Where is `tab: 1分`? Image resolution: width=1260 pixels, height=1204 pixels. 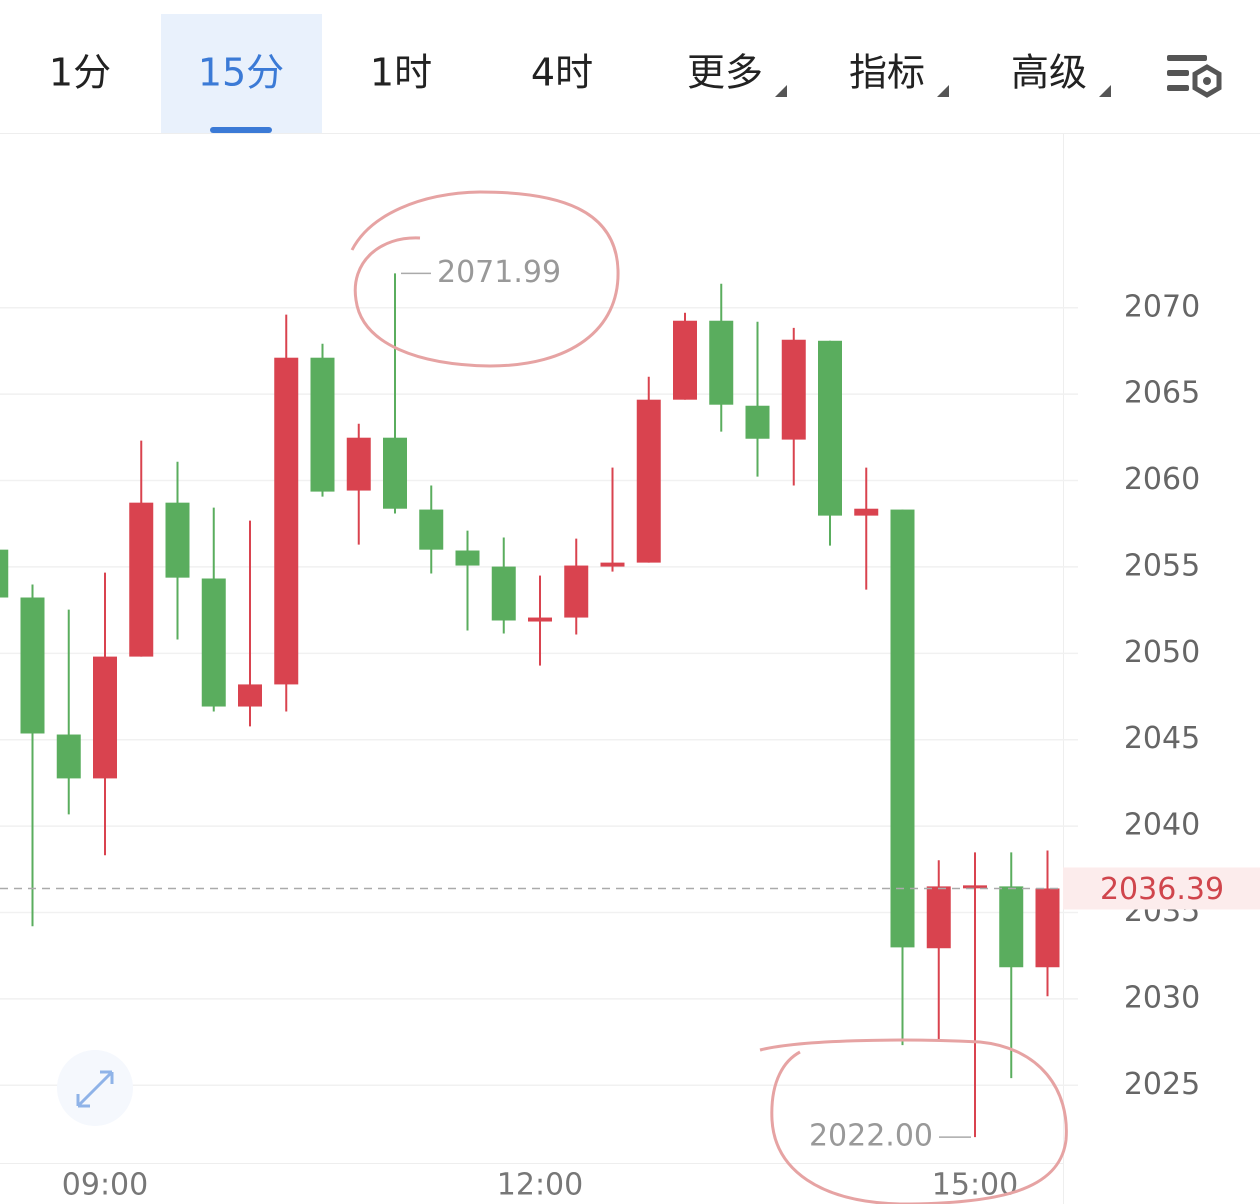 tab: 1分 is located at coordinates (80, 73).